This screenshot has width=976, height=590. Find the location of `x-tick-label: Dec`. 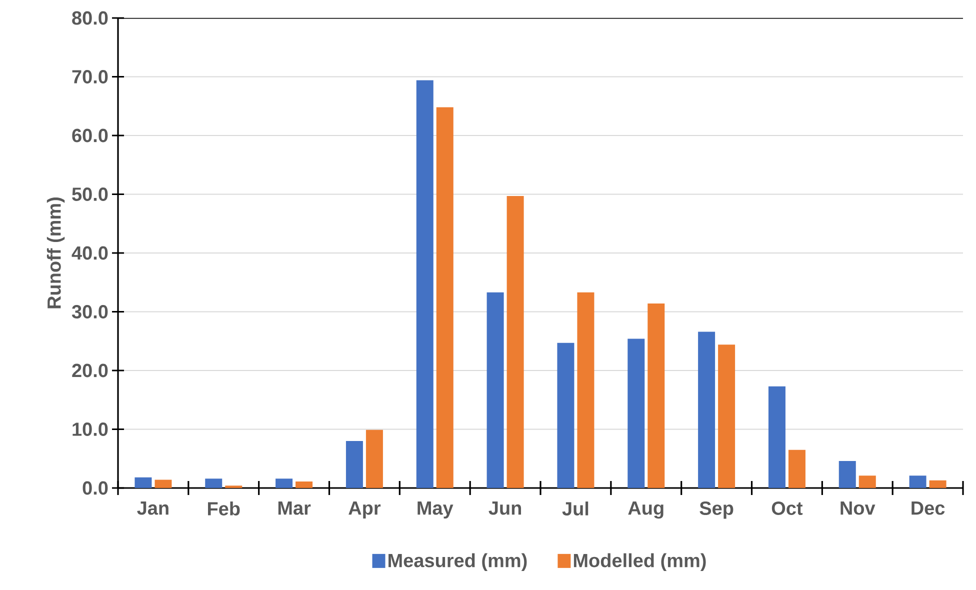

x-tick-label: Dec is located at coordinates (928, 508).